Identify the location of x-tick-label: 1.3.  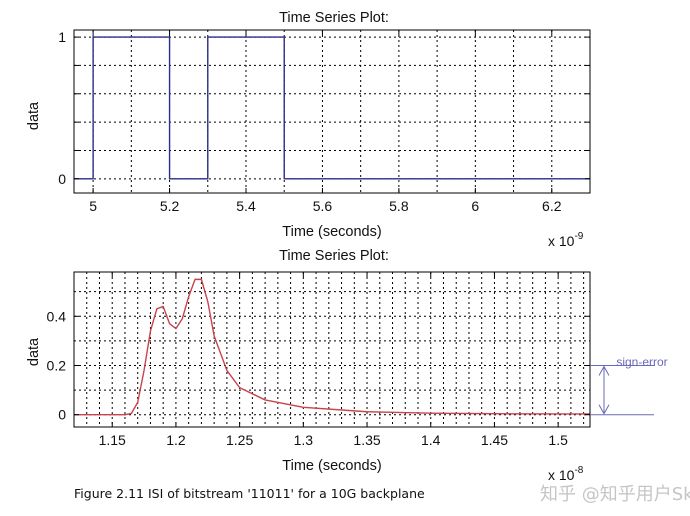
(304, 440).